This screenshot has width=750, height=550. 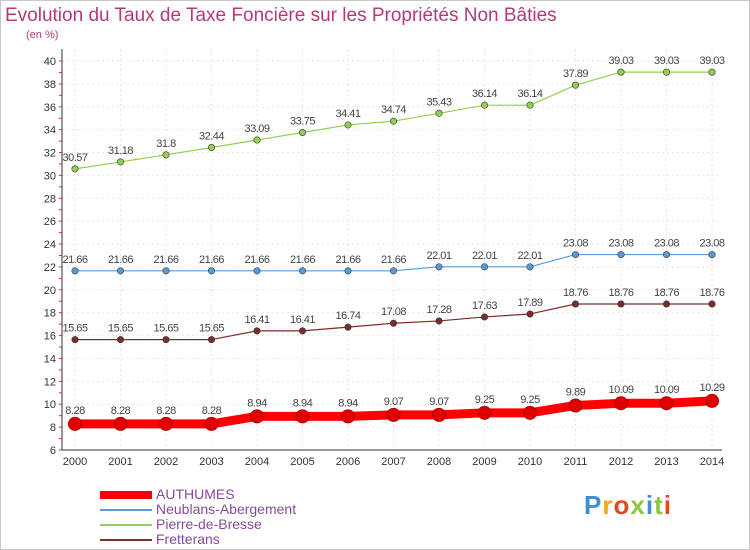 I want to click on data-label: 22.01, so click(x=529, y=256).